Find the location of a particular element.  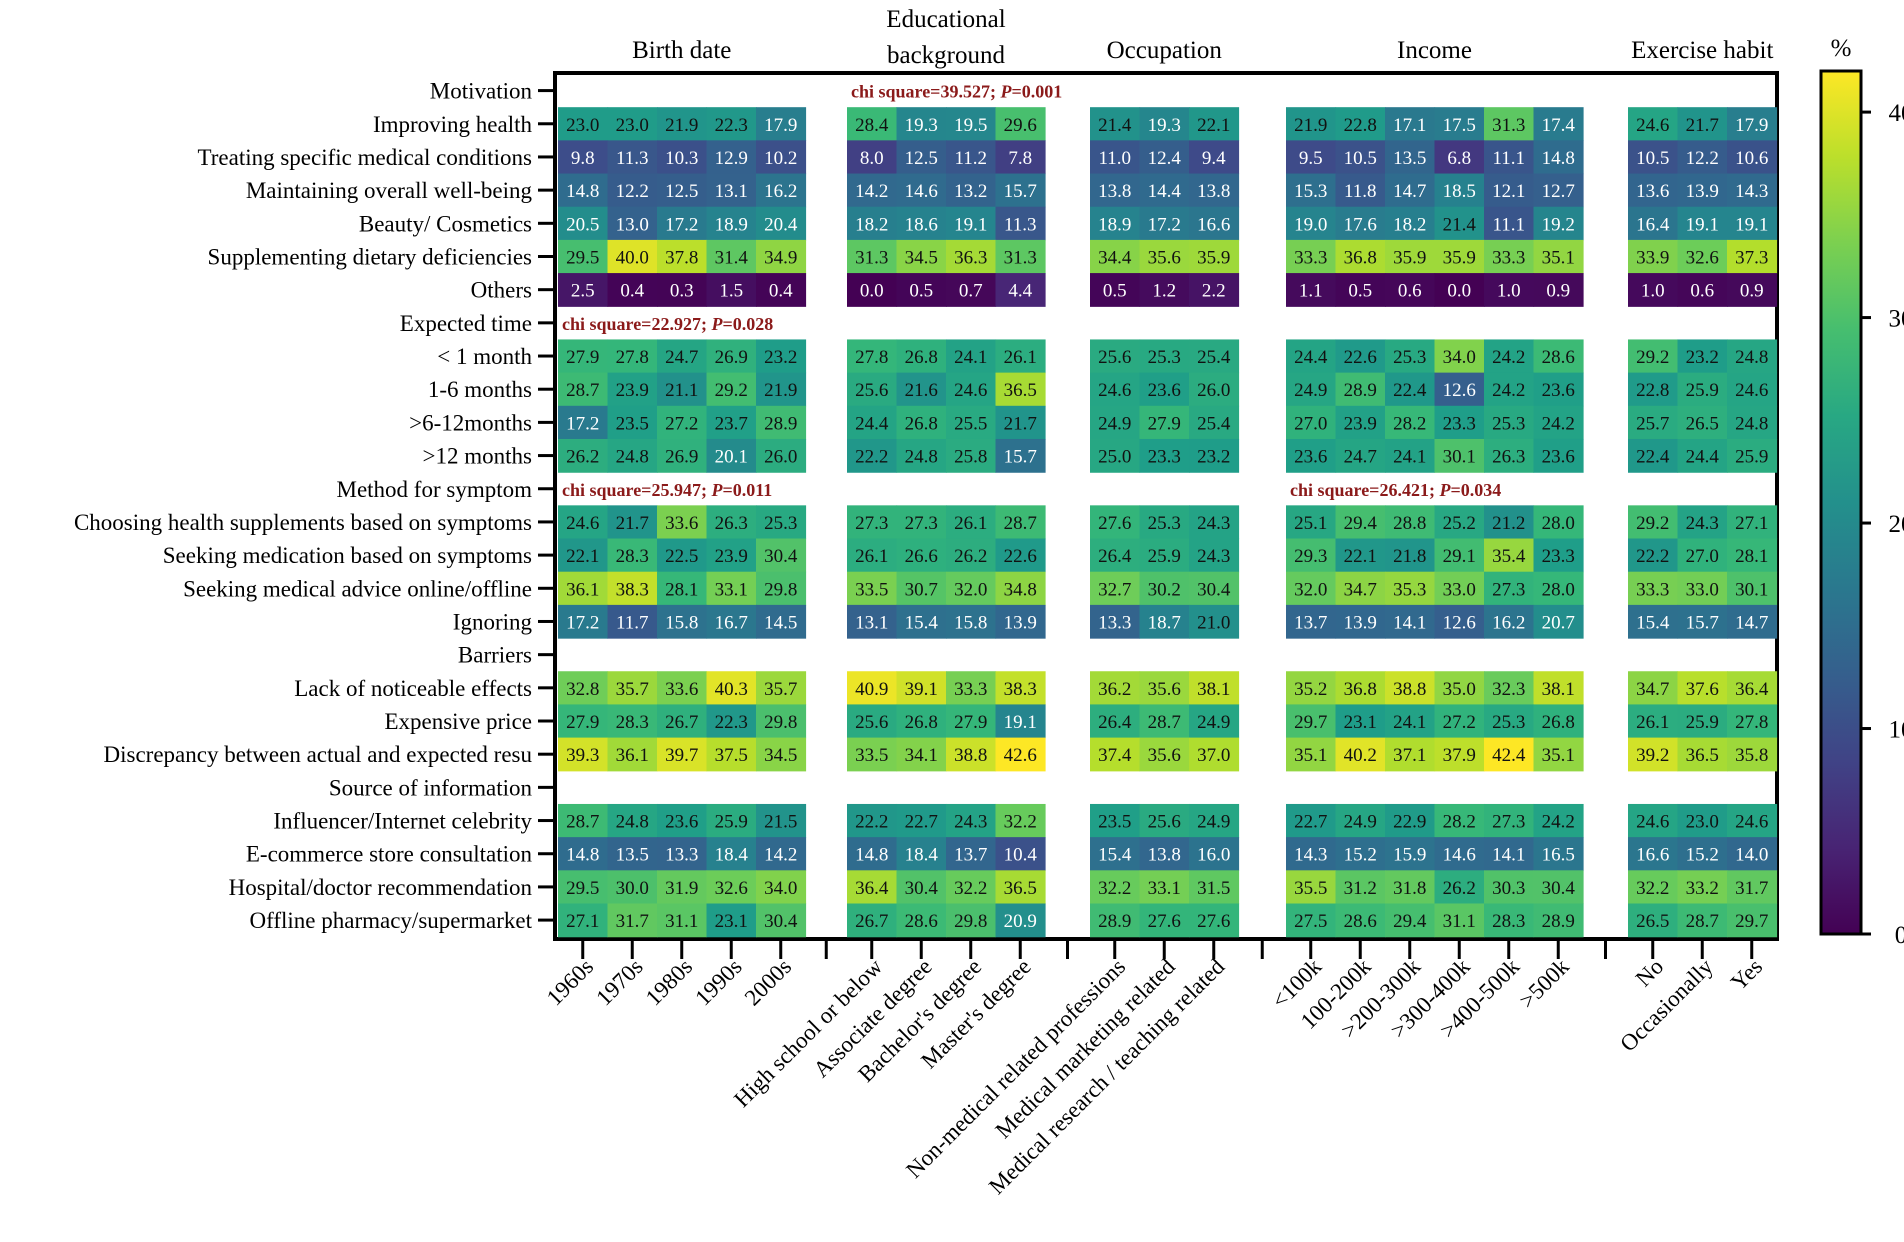

cell-value: 12.5 is located at coordinates (681, 191).